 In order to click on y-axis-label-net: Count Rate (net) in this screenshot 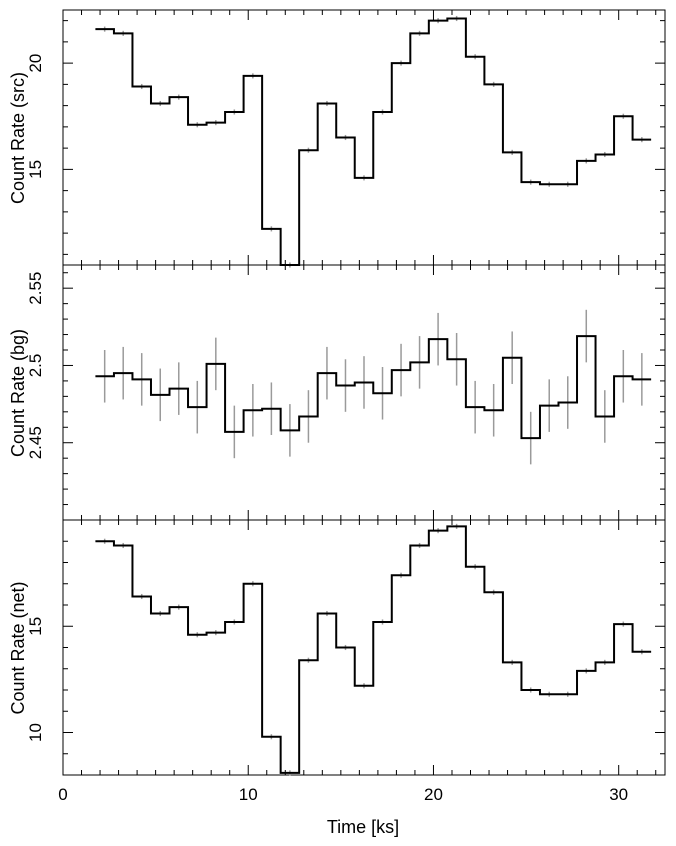, I will do `click(18, 647)`.